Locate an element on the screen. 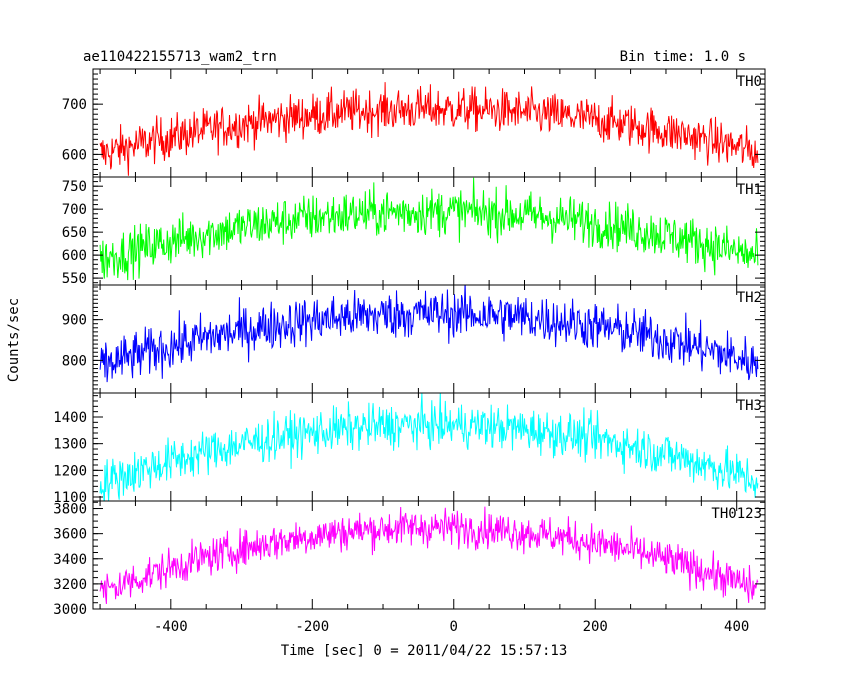  series-label-th2: TH2 is located at coordinates (749, 298).